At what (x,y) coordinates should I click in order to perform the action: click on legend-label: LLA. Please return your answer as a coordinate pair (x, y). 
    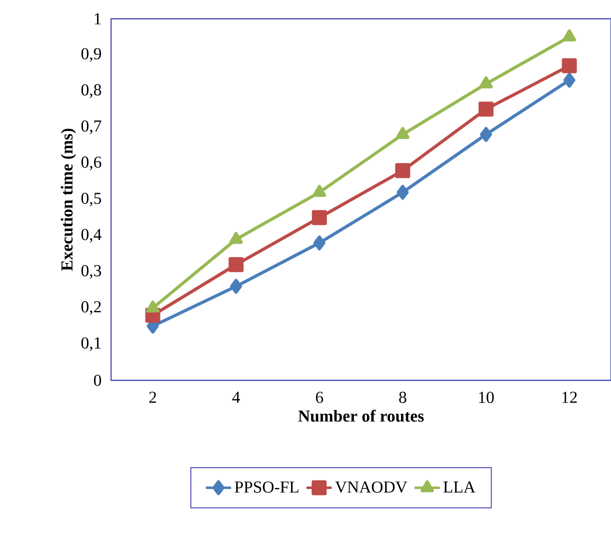
    Looking at the image, I should click on (459, 486).